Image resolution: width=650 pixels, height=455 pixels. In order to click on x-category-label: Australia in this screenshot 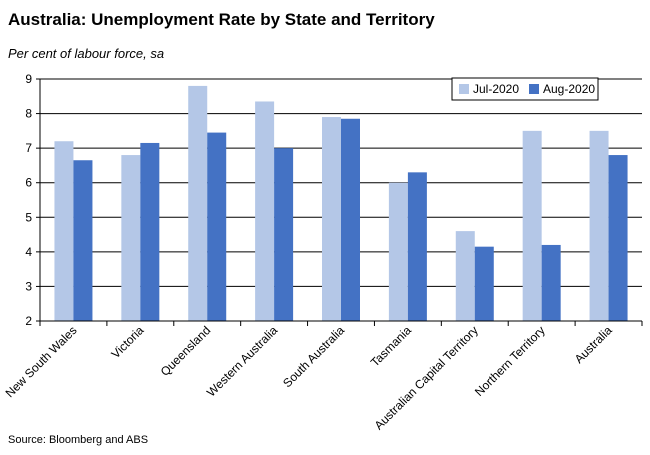, I will do `click(593, 344)`.